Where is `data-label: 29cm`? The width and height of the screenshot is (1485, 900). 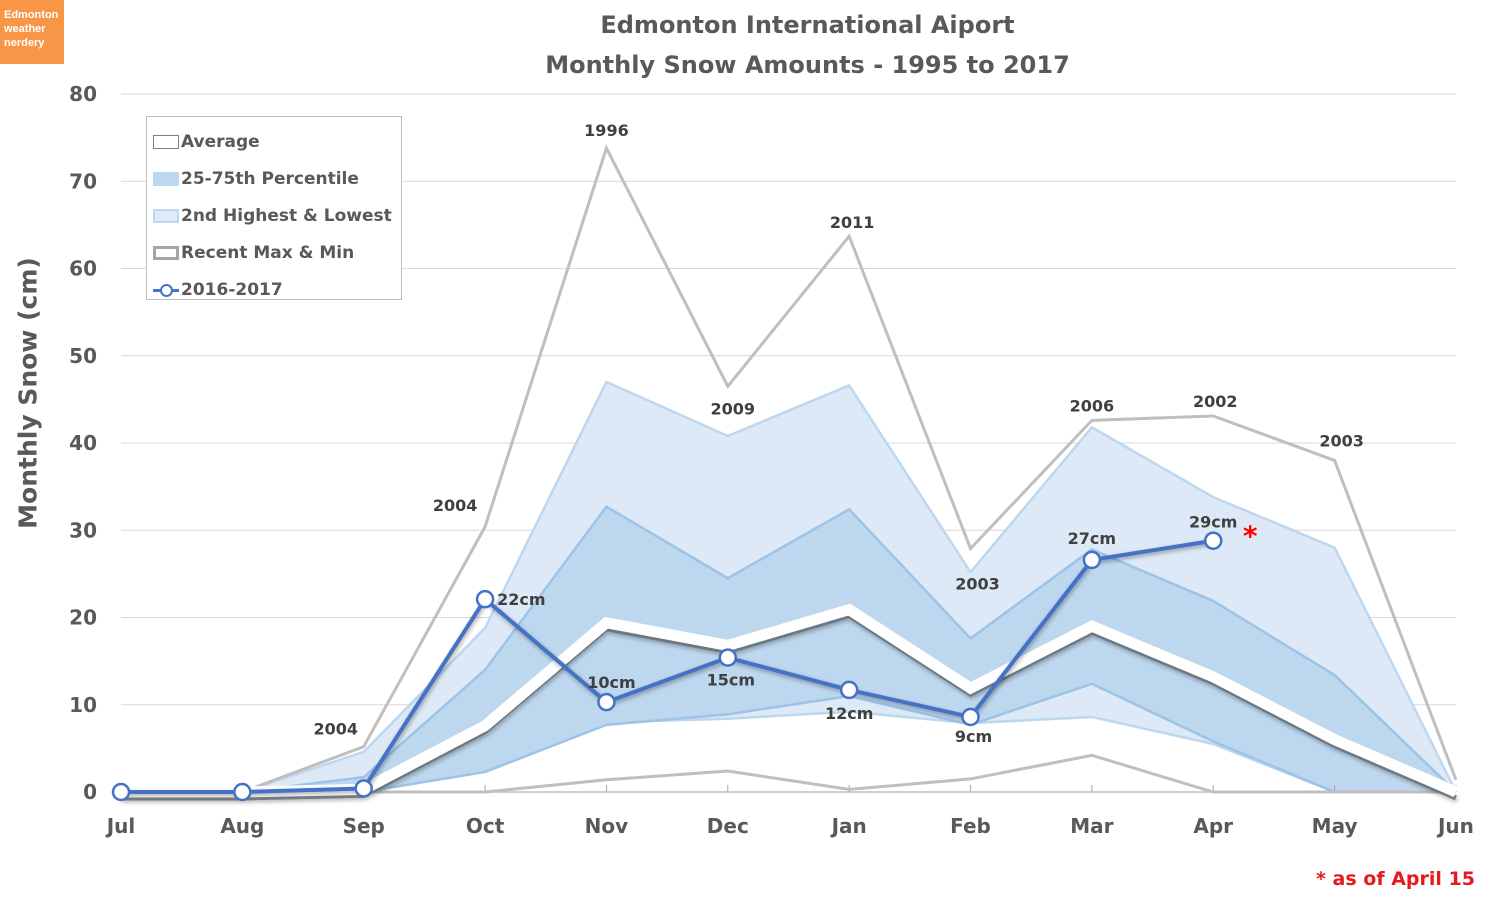 data-label: 29cm is located at coordinates (1213, 522).